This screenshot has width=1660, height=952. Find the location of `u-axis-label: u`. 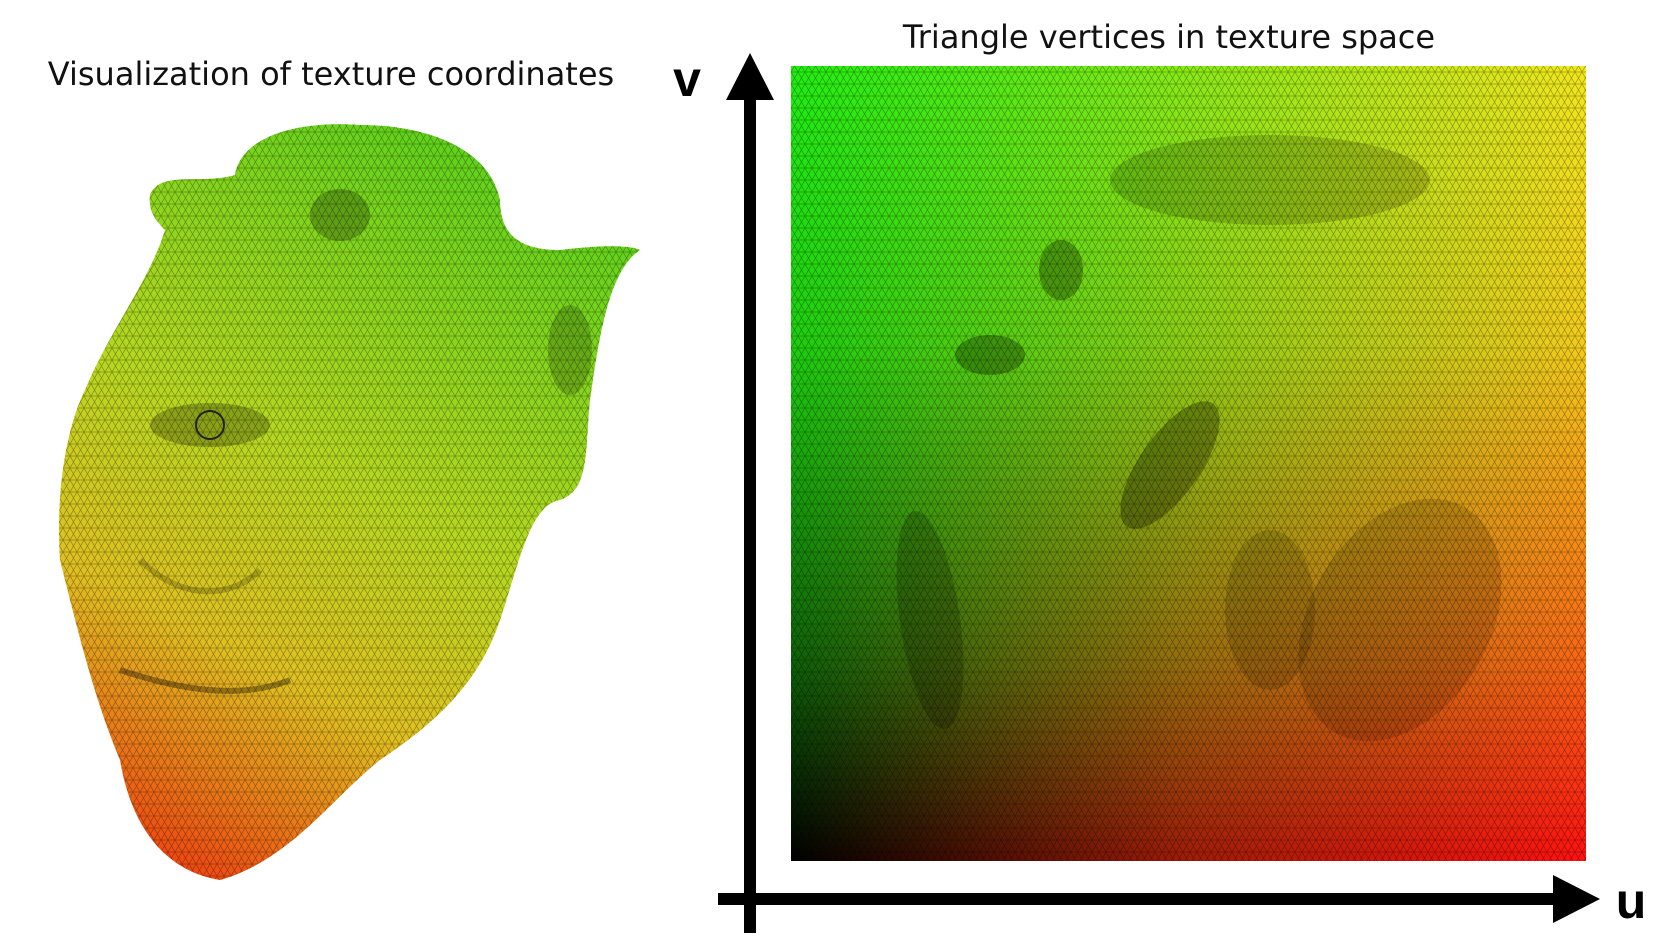

u-axis-label: u is located at coordinates (1631, 901).